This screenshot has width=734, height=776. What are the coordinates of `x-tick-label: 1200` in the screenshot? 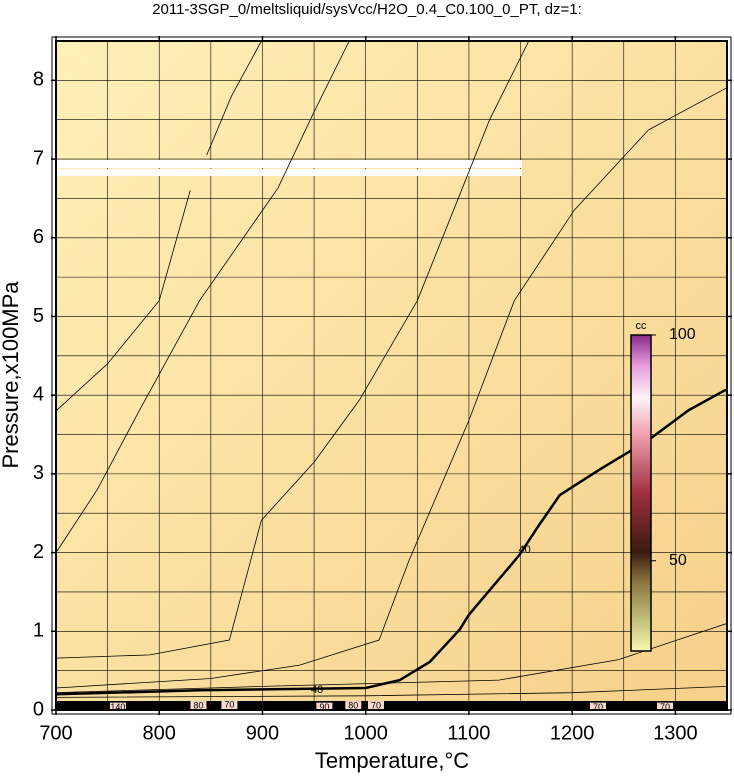 It's located at (572, 733).